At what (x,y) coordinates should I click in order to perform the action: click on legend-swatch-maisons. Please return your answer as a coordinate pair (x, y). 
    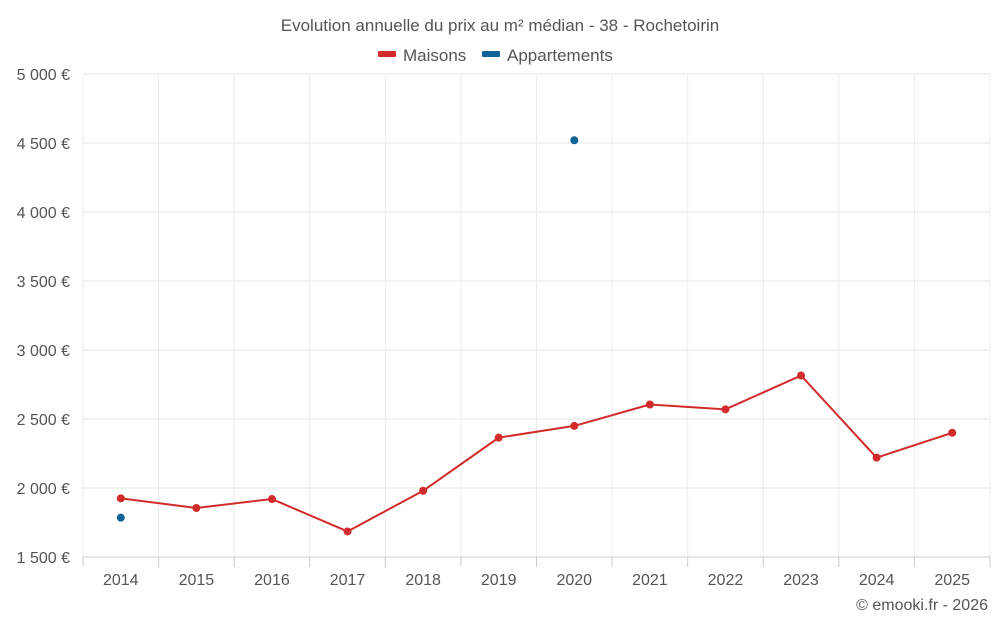
    Looking at the image, I should click on (387, 54).